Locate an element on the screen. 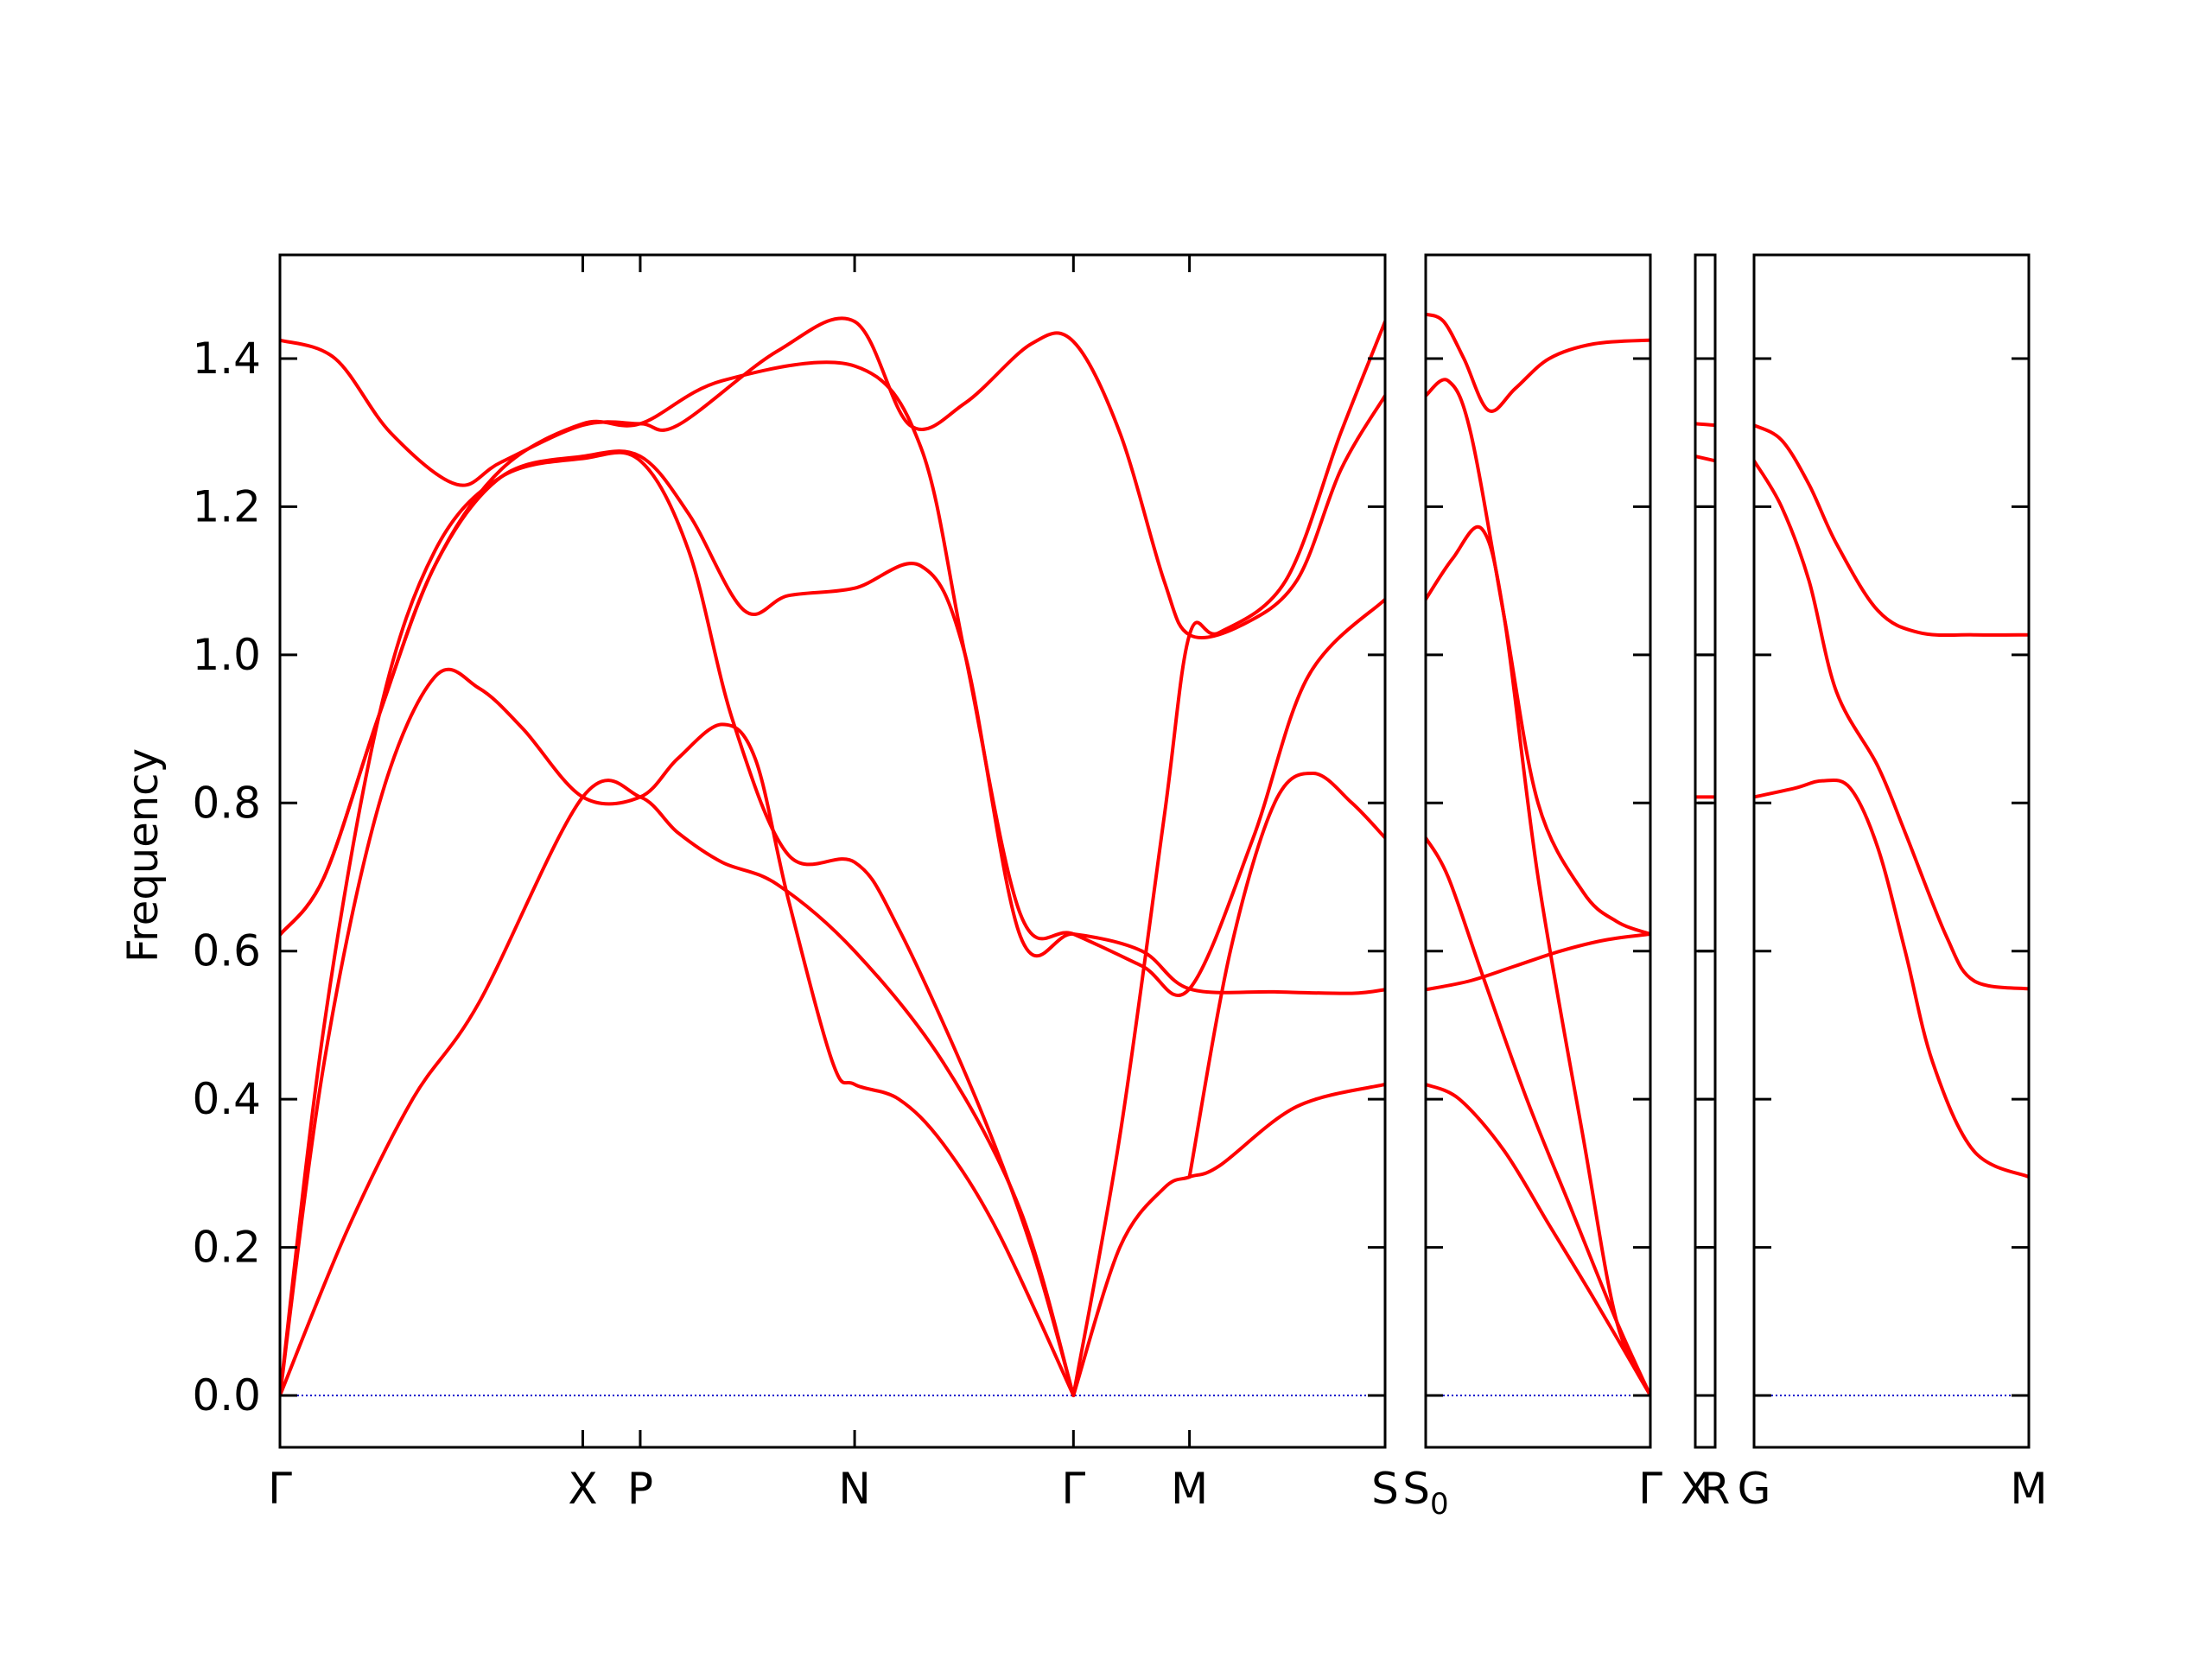 The height and width of the screenshot is (1659, 2212). x-tick-label: G is located at coordinates (1754, 1489).